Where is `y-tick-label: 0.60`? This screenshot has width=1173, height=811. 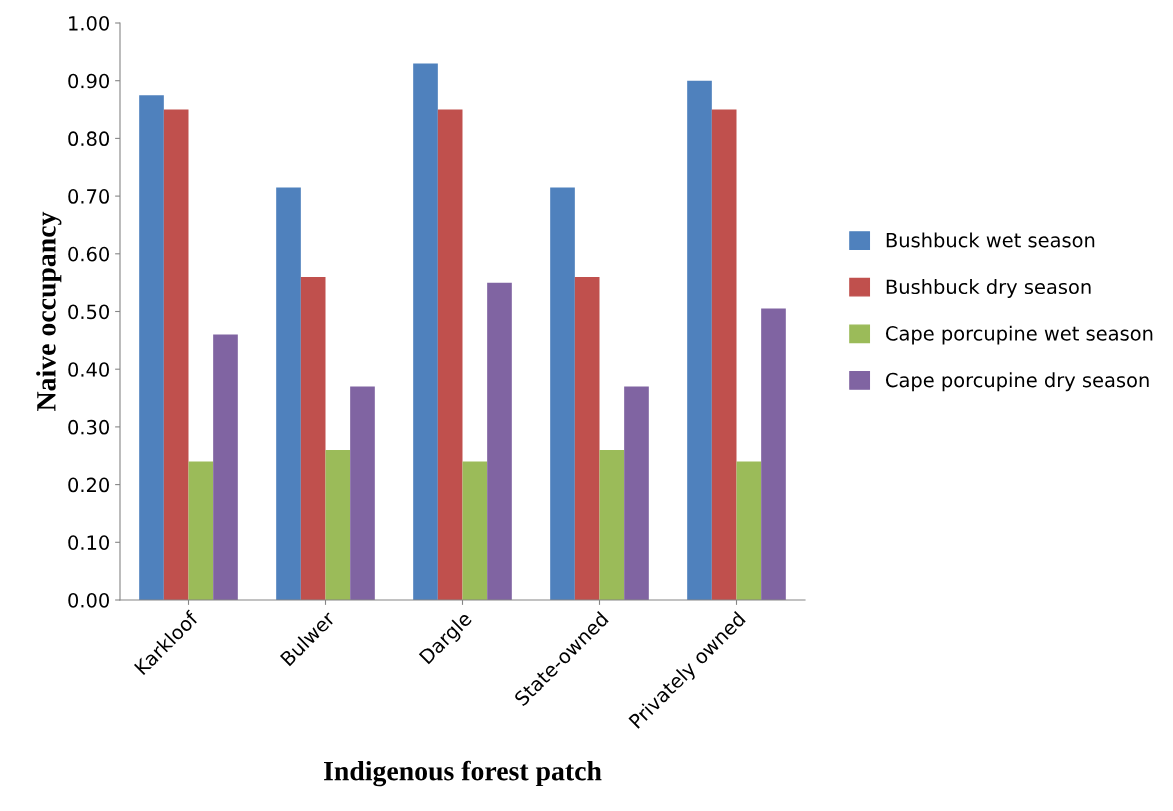
y-tick-label: 0.60 is located at coordinates (88, 254).